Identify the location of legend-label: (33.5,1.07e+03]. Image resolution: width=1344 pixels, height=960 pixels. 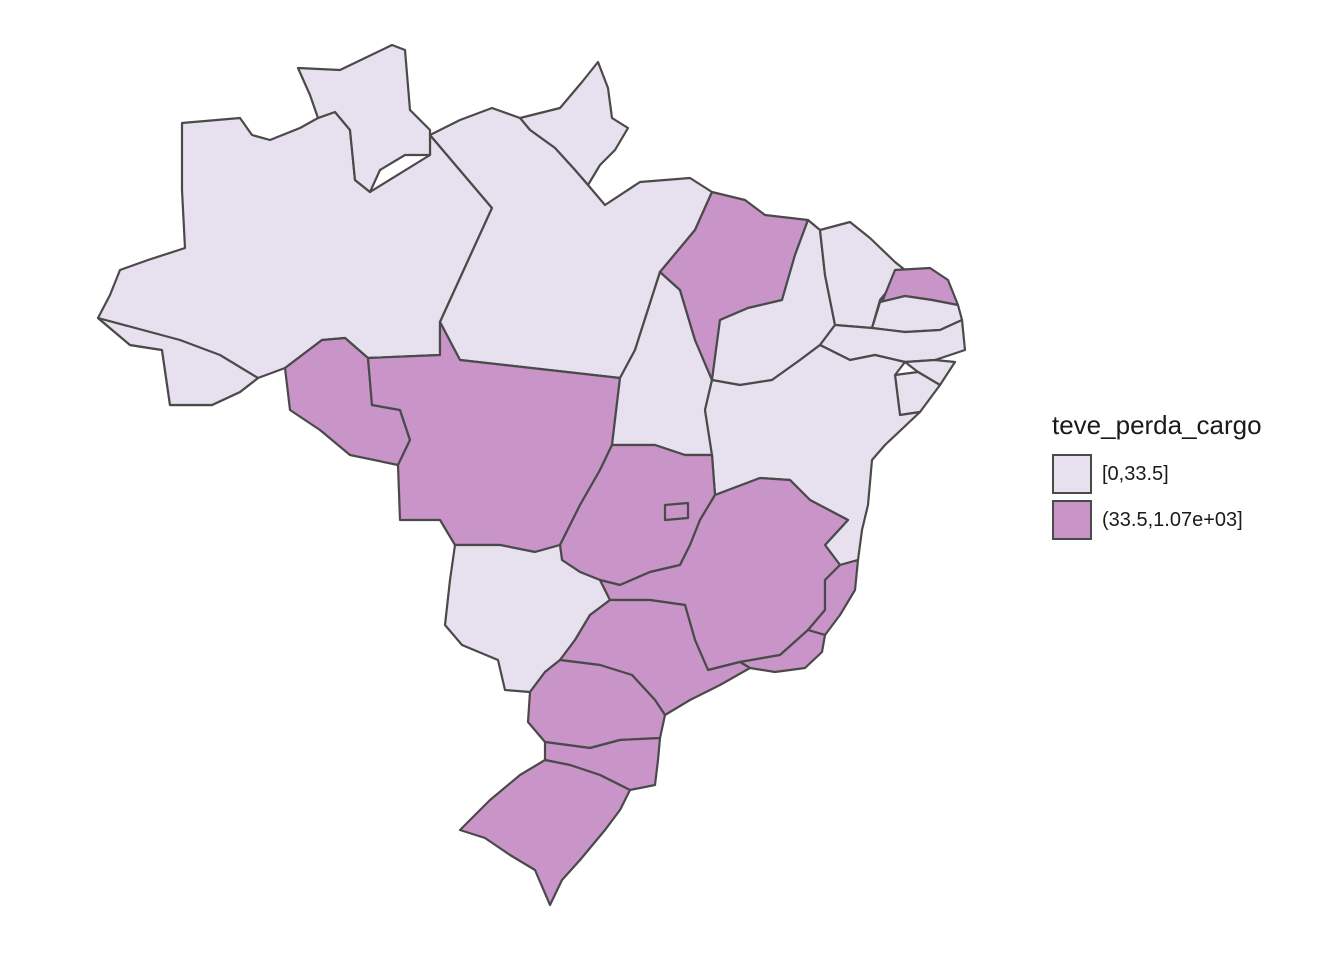
(1172, 519).